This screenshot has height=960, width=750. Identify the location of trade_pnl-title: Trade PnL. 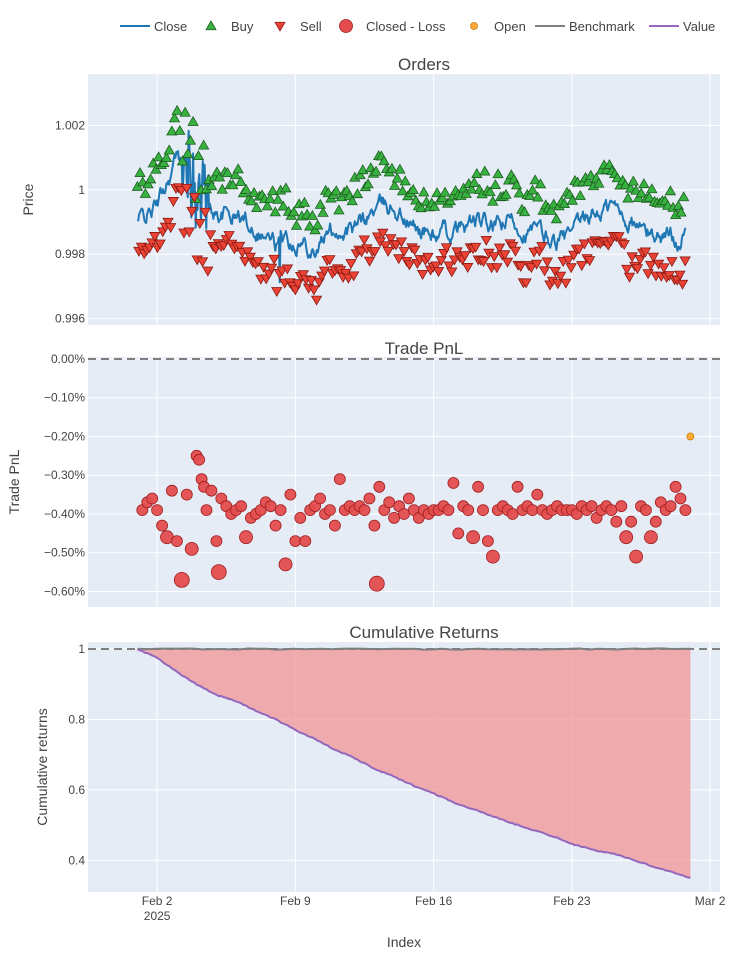
(424, 348).